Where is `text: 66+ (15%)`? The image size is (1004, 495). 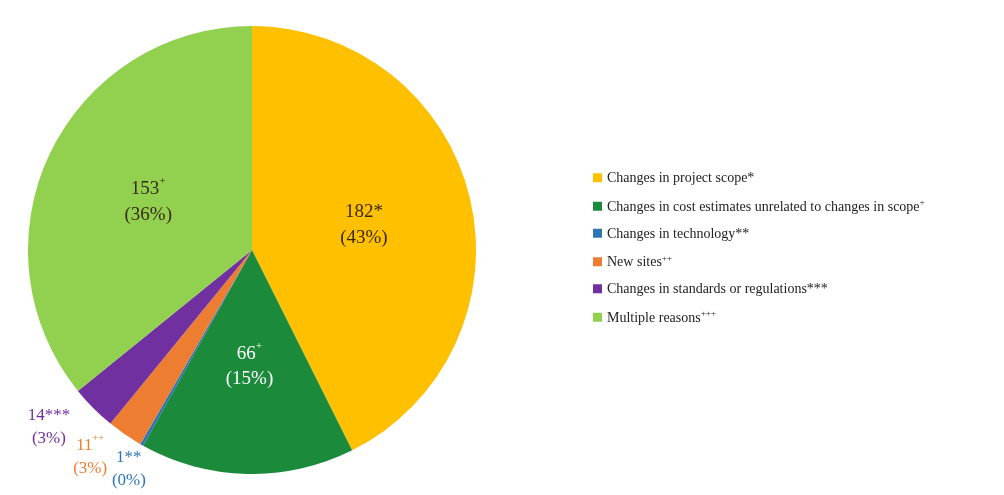
text: 66+ (15%) is located at coordinates (249, 363).